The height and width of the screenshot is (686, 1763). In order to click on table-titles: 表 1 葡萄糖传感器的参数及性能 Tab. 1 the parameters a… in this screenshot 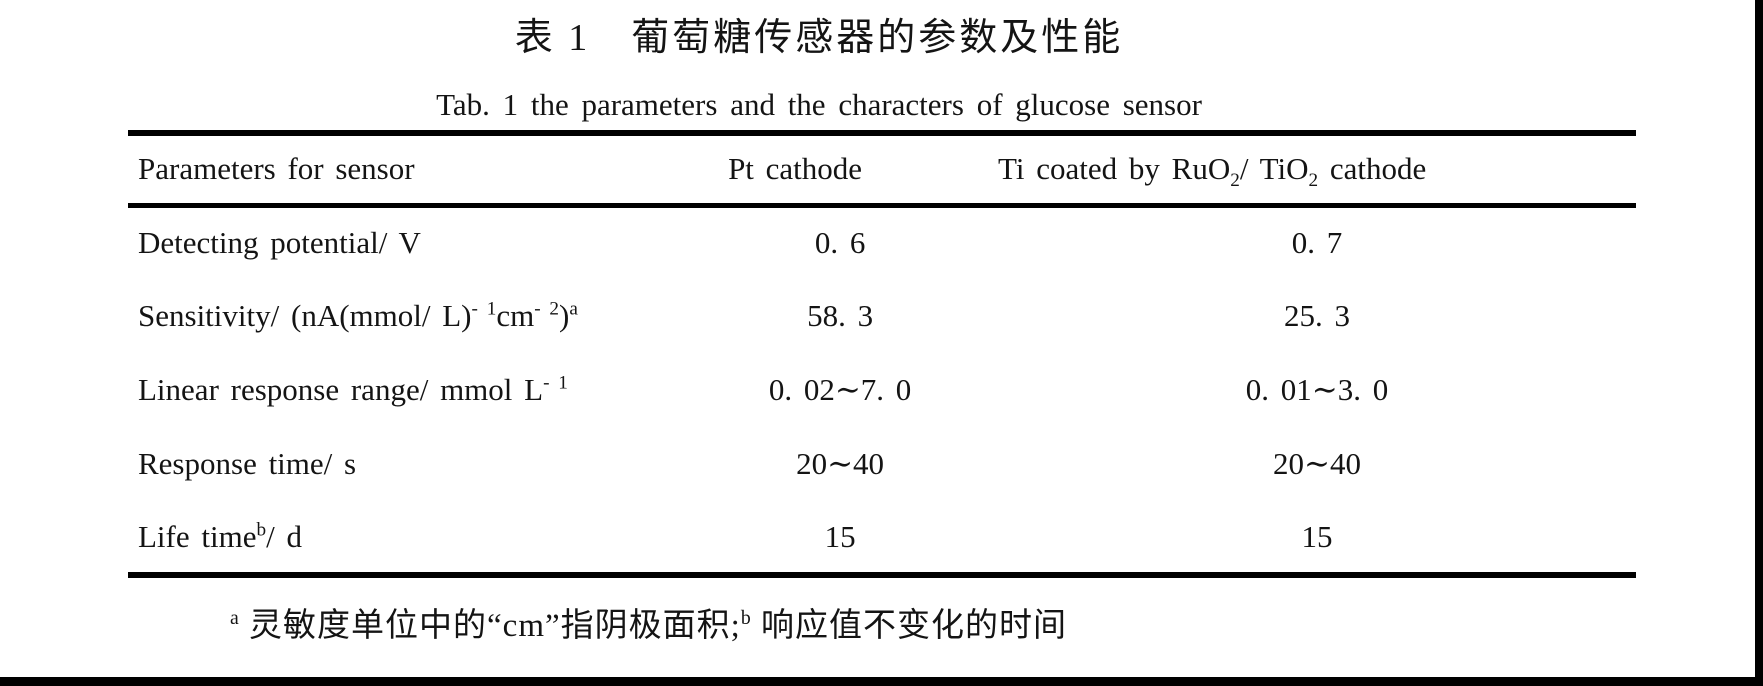, I will do `click(819, 61)`.